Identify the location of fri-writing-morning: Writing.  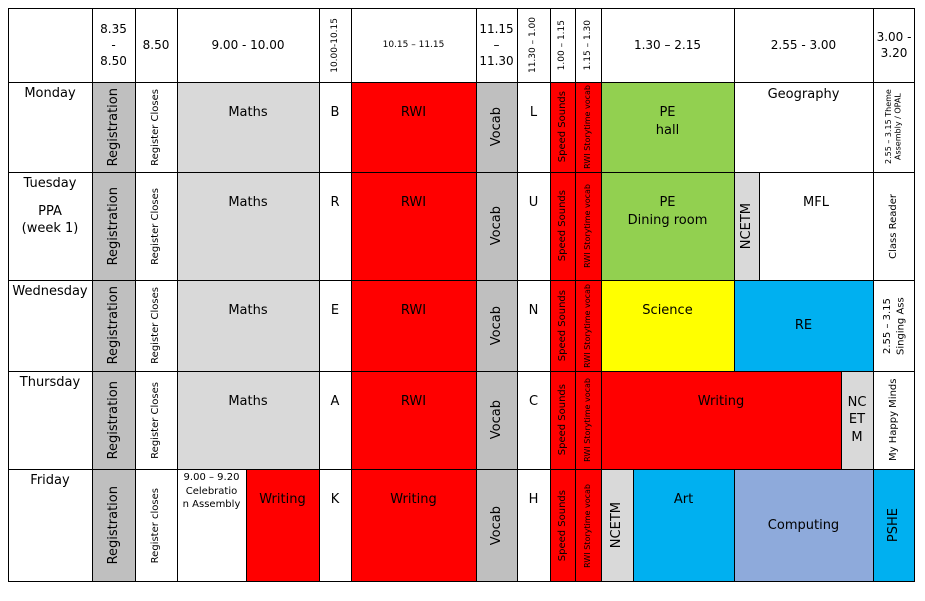
(282, 525).